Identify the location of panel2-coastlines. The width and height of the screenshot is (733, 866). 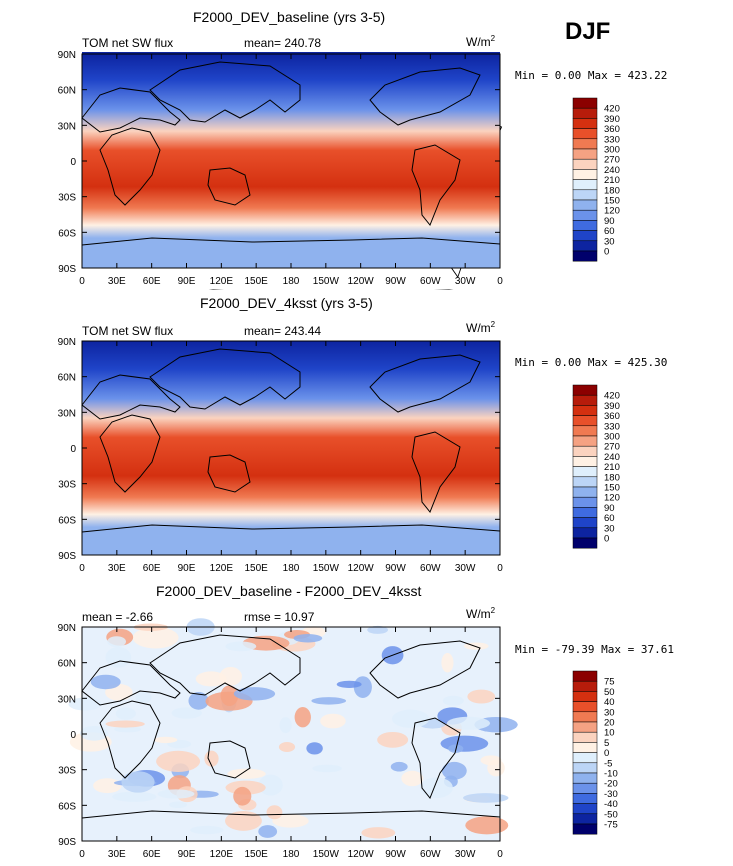
(291, 440).